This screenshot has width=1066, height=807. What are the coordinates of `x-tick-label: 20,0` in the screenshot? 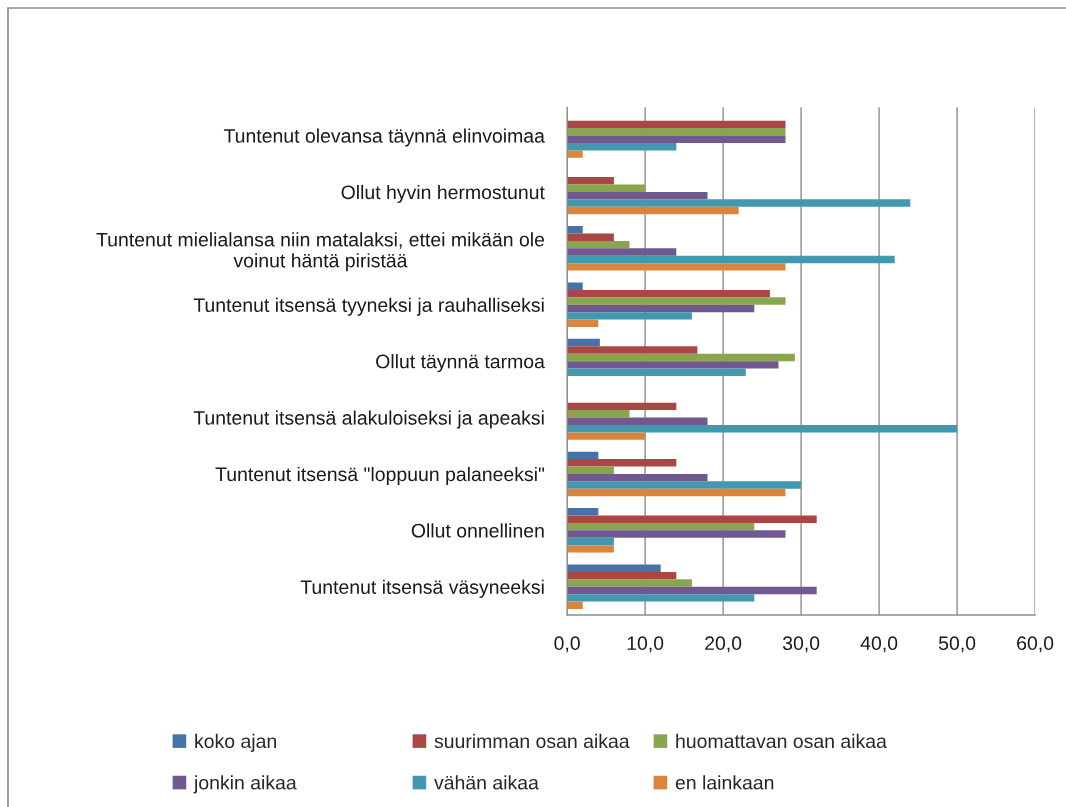 It's located at (723, 644).